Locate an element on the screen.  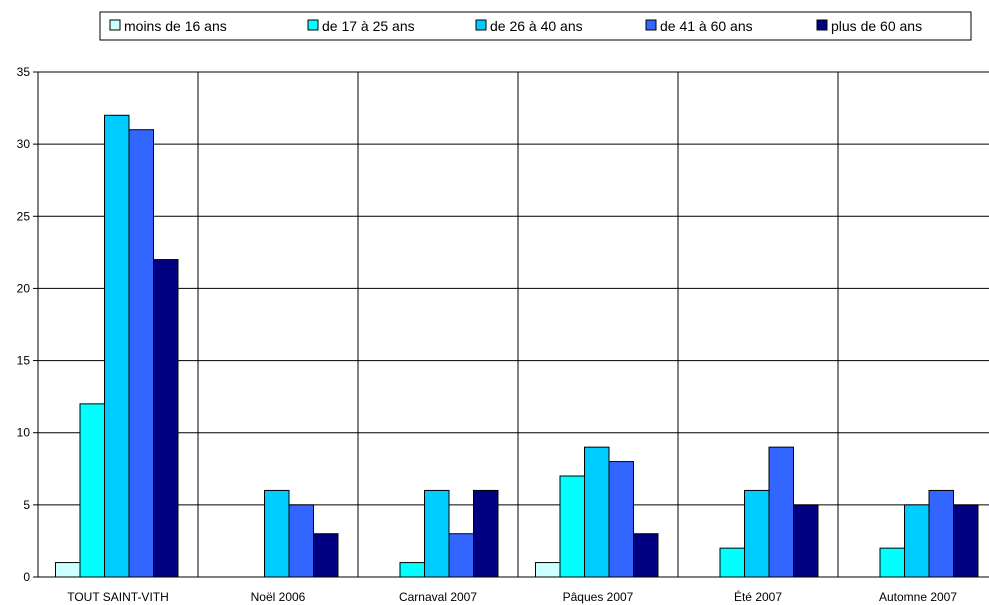
y-tick-label: 0 is located at coordinates (26, 577).